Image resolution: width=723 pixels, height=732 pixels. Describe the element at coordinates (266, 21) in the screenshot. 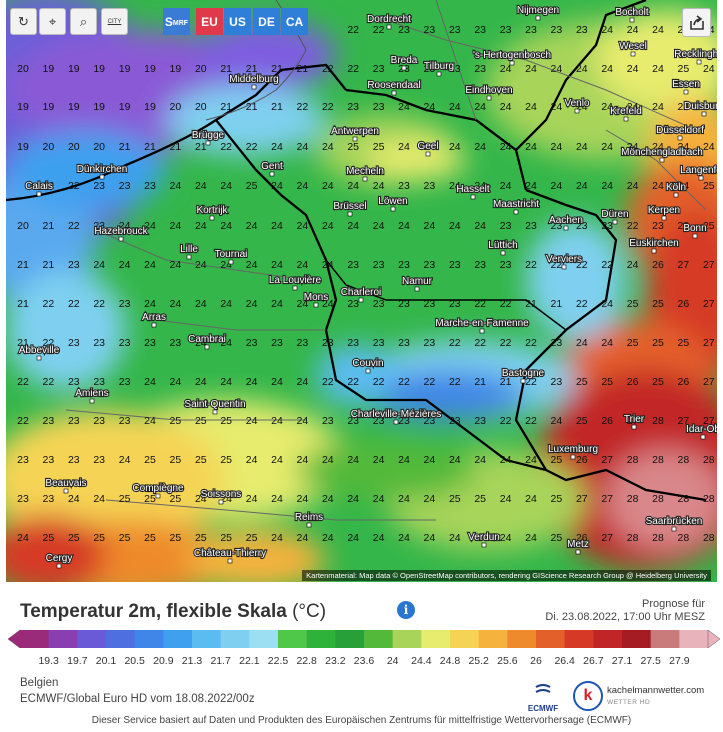

I see `region-button-de: DE` at that location.